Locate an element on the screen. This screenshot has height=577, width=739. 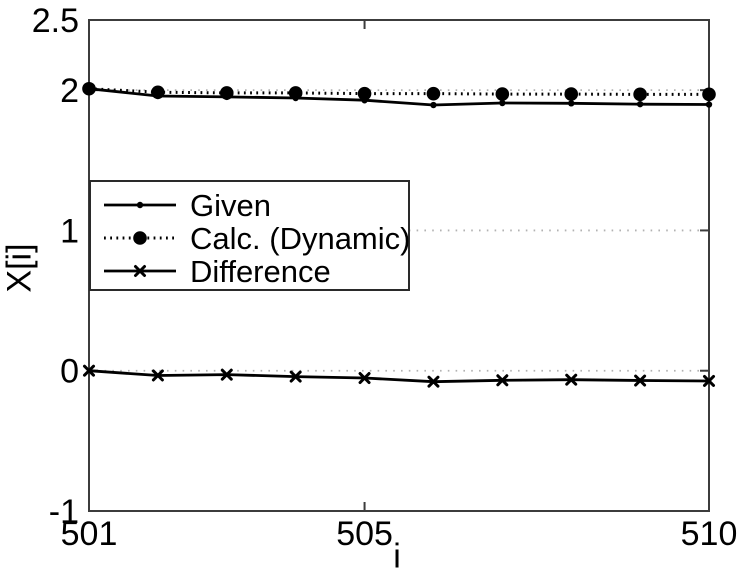
x-tick-label-510: 510 is located at coordinates (709, 534).